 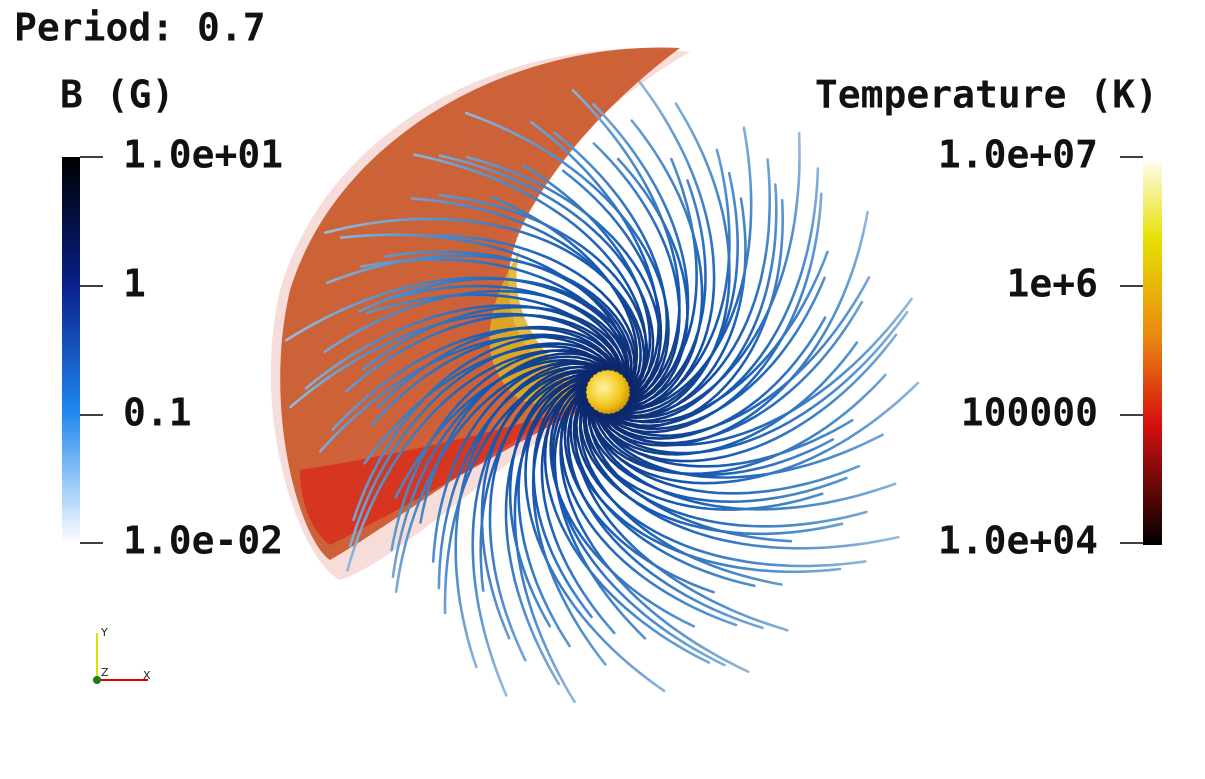 What do you see at coordinates (147, 675) in the screenshot?
I see `axis-label: X` at bounding box center [147, 675].